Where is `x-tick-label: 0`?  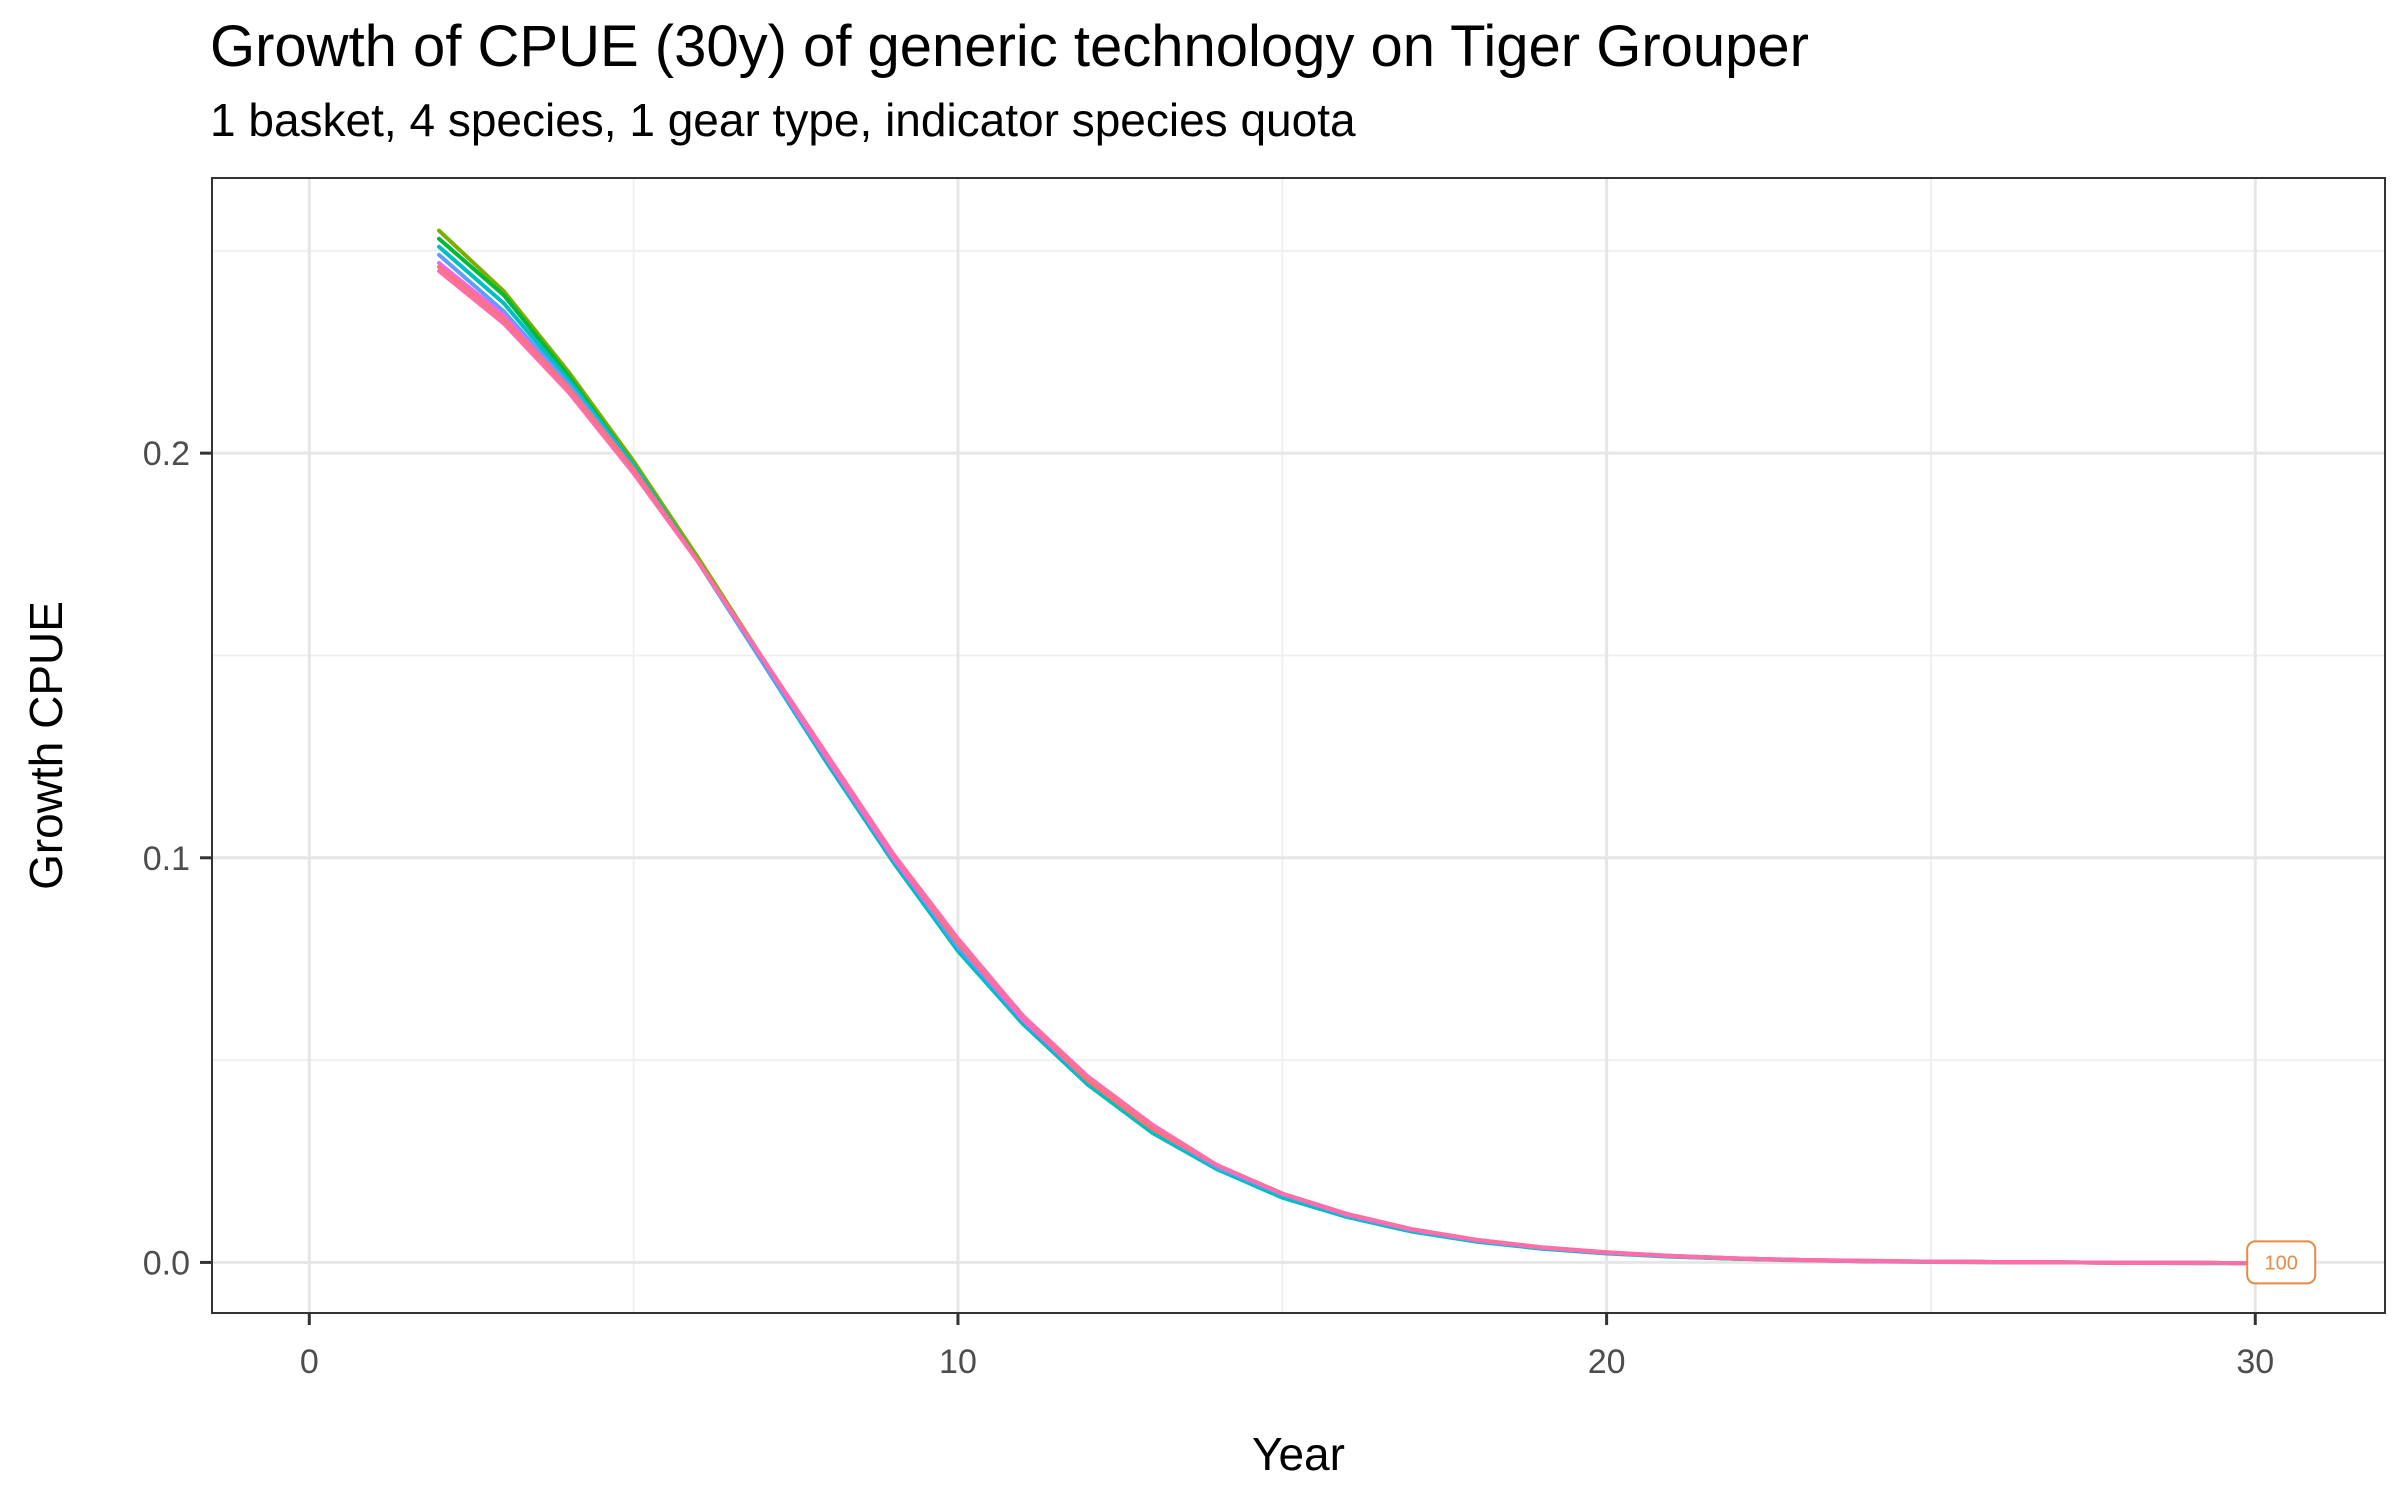 x-tick-label: 0 is located at coordinates (309, 1362).